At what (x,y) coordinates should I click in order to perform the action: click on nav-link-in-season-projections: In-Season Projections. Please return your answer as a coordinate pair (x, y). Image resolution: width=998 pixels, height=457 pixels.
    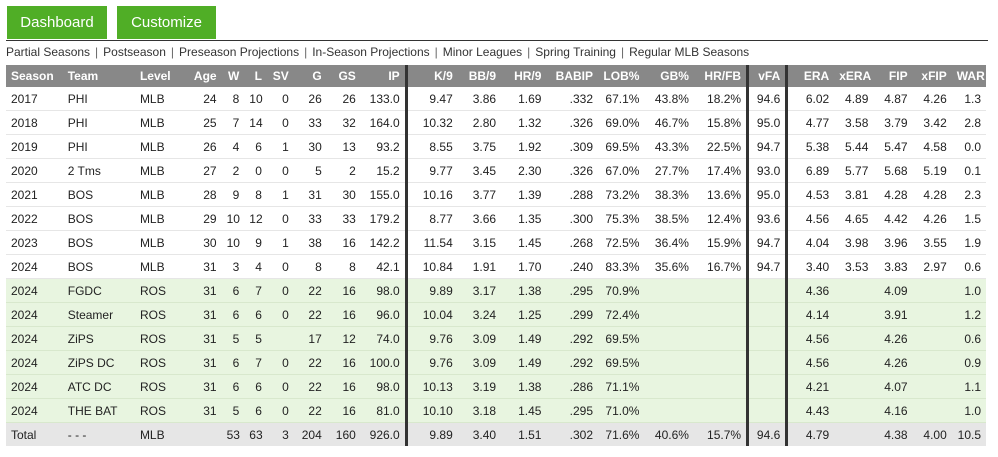
    Looking at the image, I should click on (371, 52).